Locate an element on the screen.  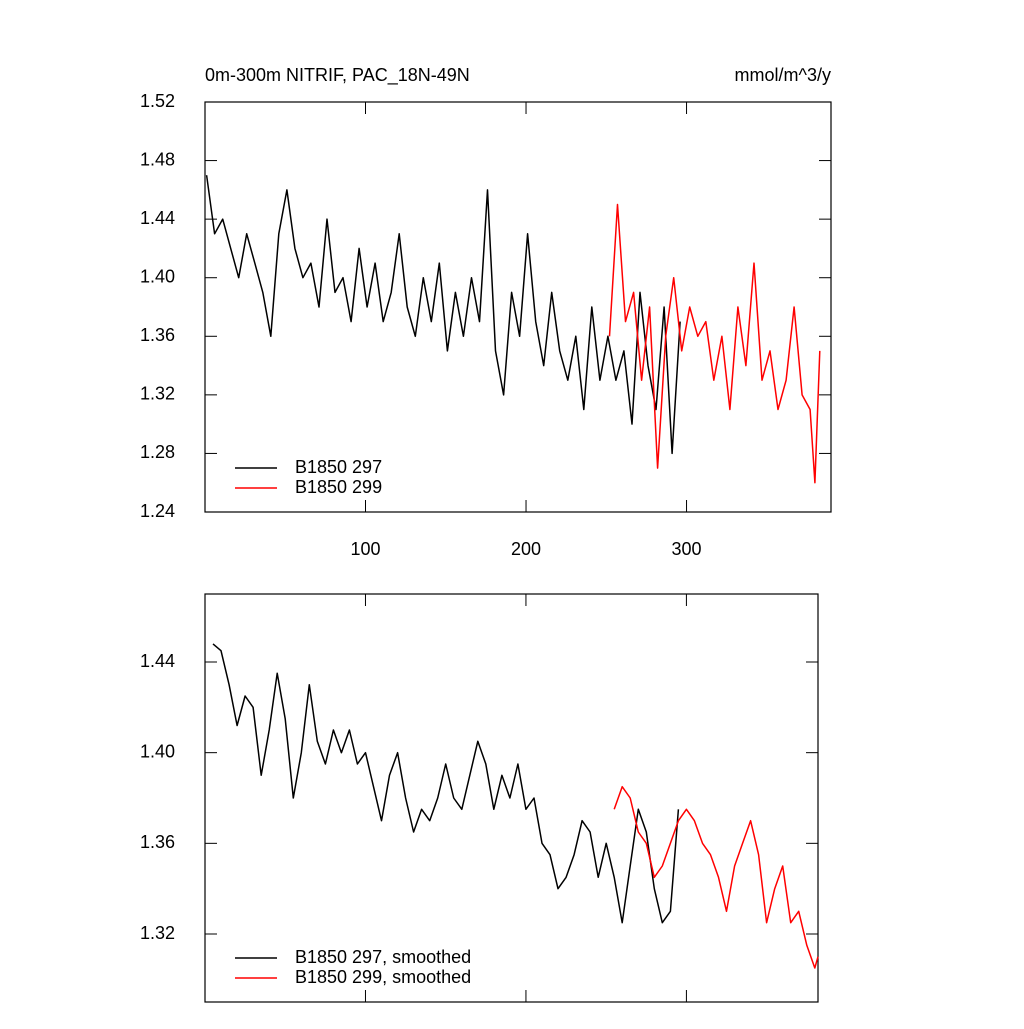
chart-title: 0m-300m NITRIF, PAC_18N-49N is located at coordinates (337, 75).